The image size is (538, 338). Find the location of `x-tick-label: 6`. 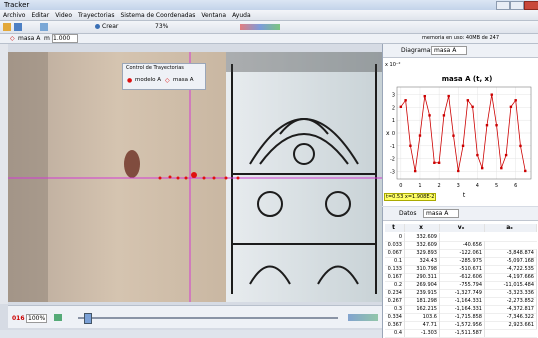

x-tick-label: 6 is located at coordinates (515, 186).